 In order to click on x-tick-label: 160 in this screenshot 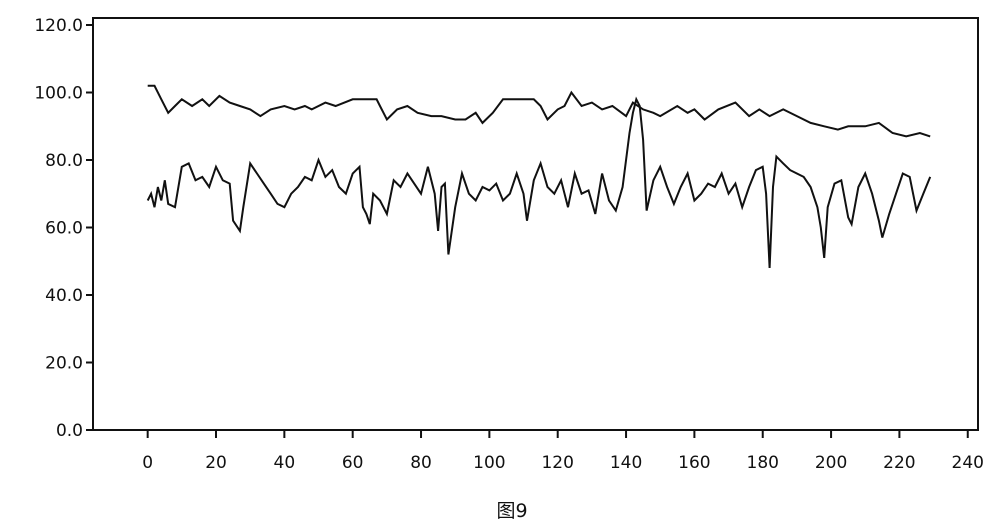, I will do `click(694, 463)`.